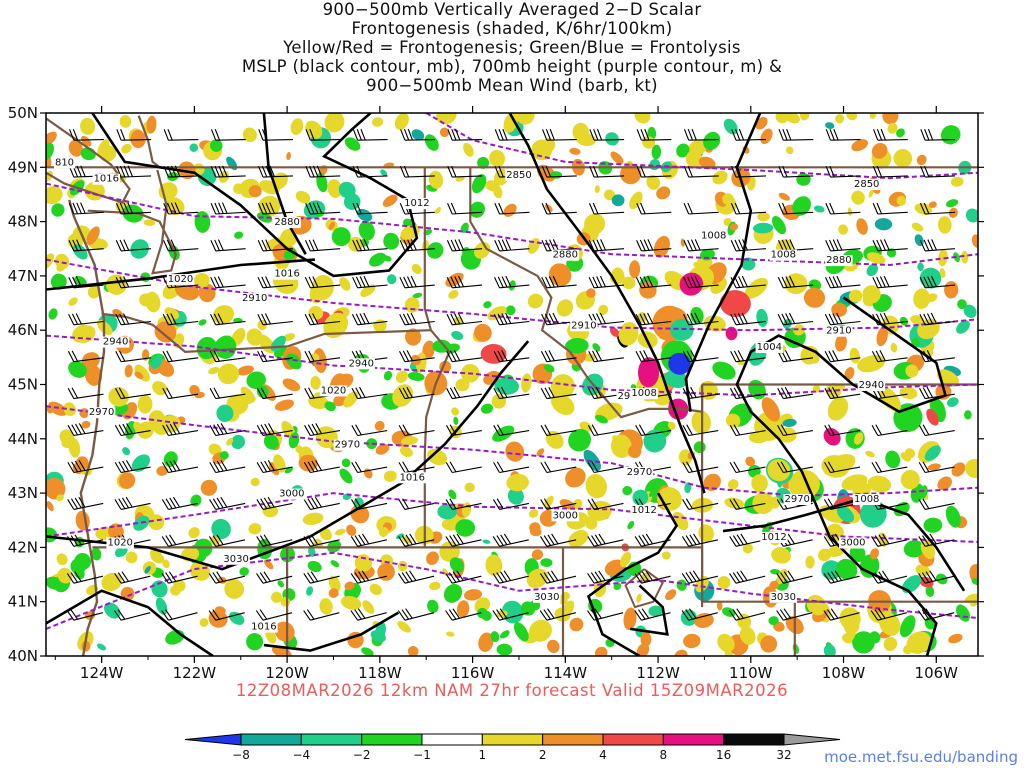 Image resolution: width=1024 pixels, height=768 pixels. I want to click on credit-link: moe.met.fsu.edu/banding, so click(921, 757).